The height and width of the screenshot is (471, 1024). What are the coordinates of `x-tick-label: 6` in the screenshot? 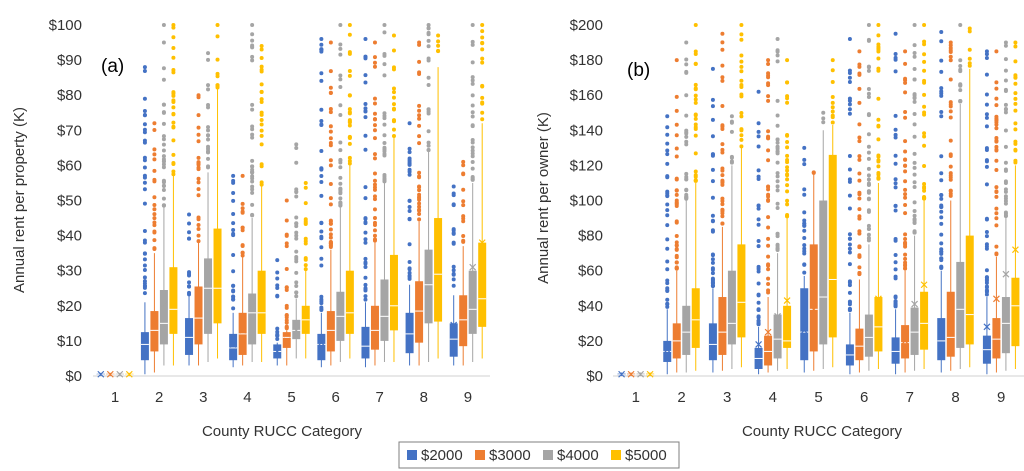 It's located at (335, 397).